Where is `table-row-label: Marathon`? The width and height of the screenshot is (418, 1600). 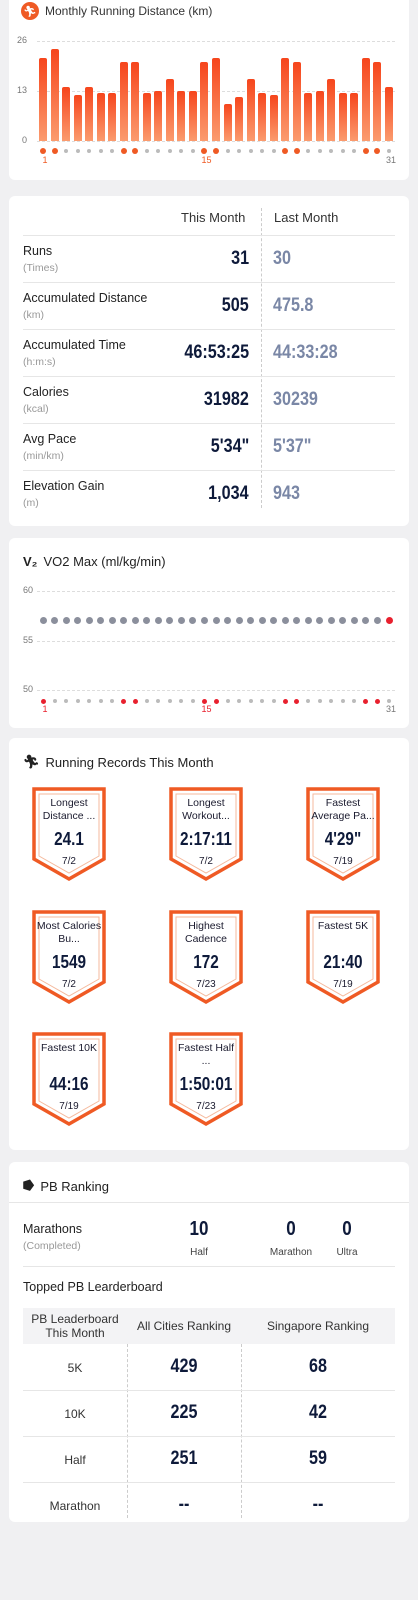
table-row-label: Marathon is located at coordinates (75, 1506).